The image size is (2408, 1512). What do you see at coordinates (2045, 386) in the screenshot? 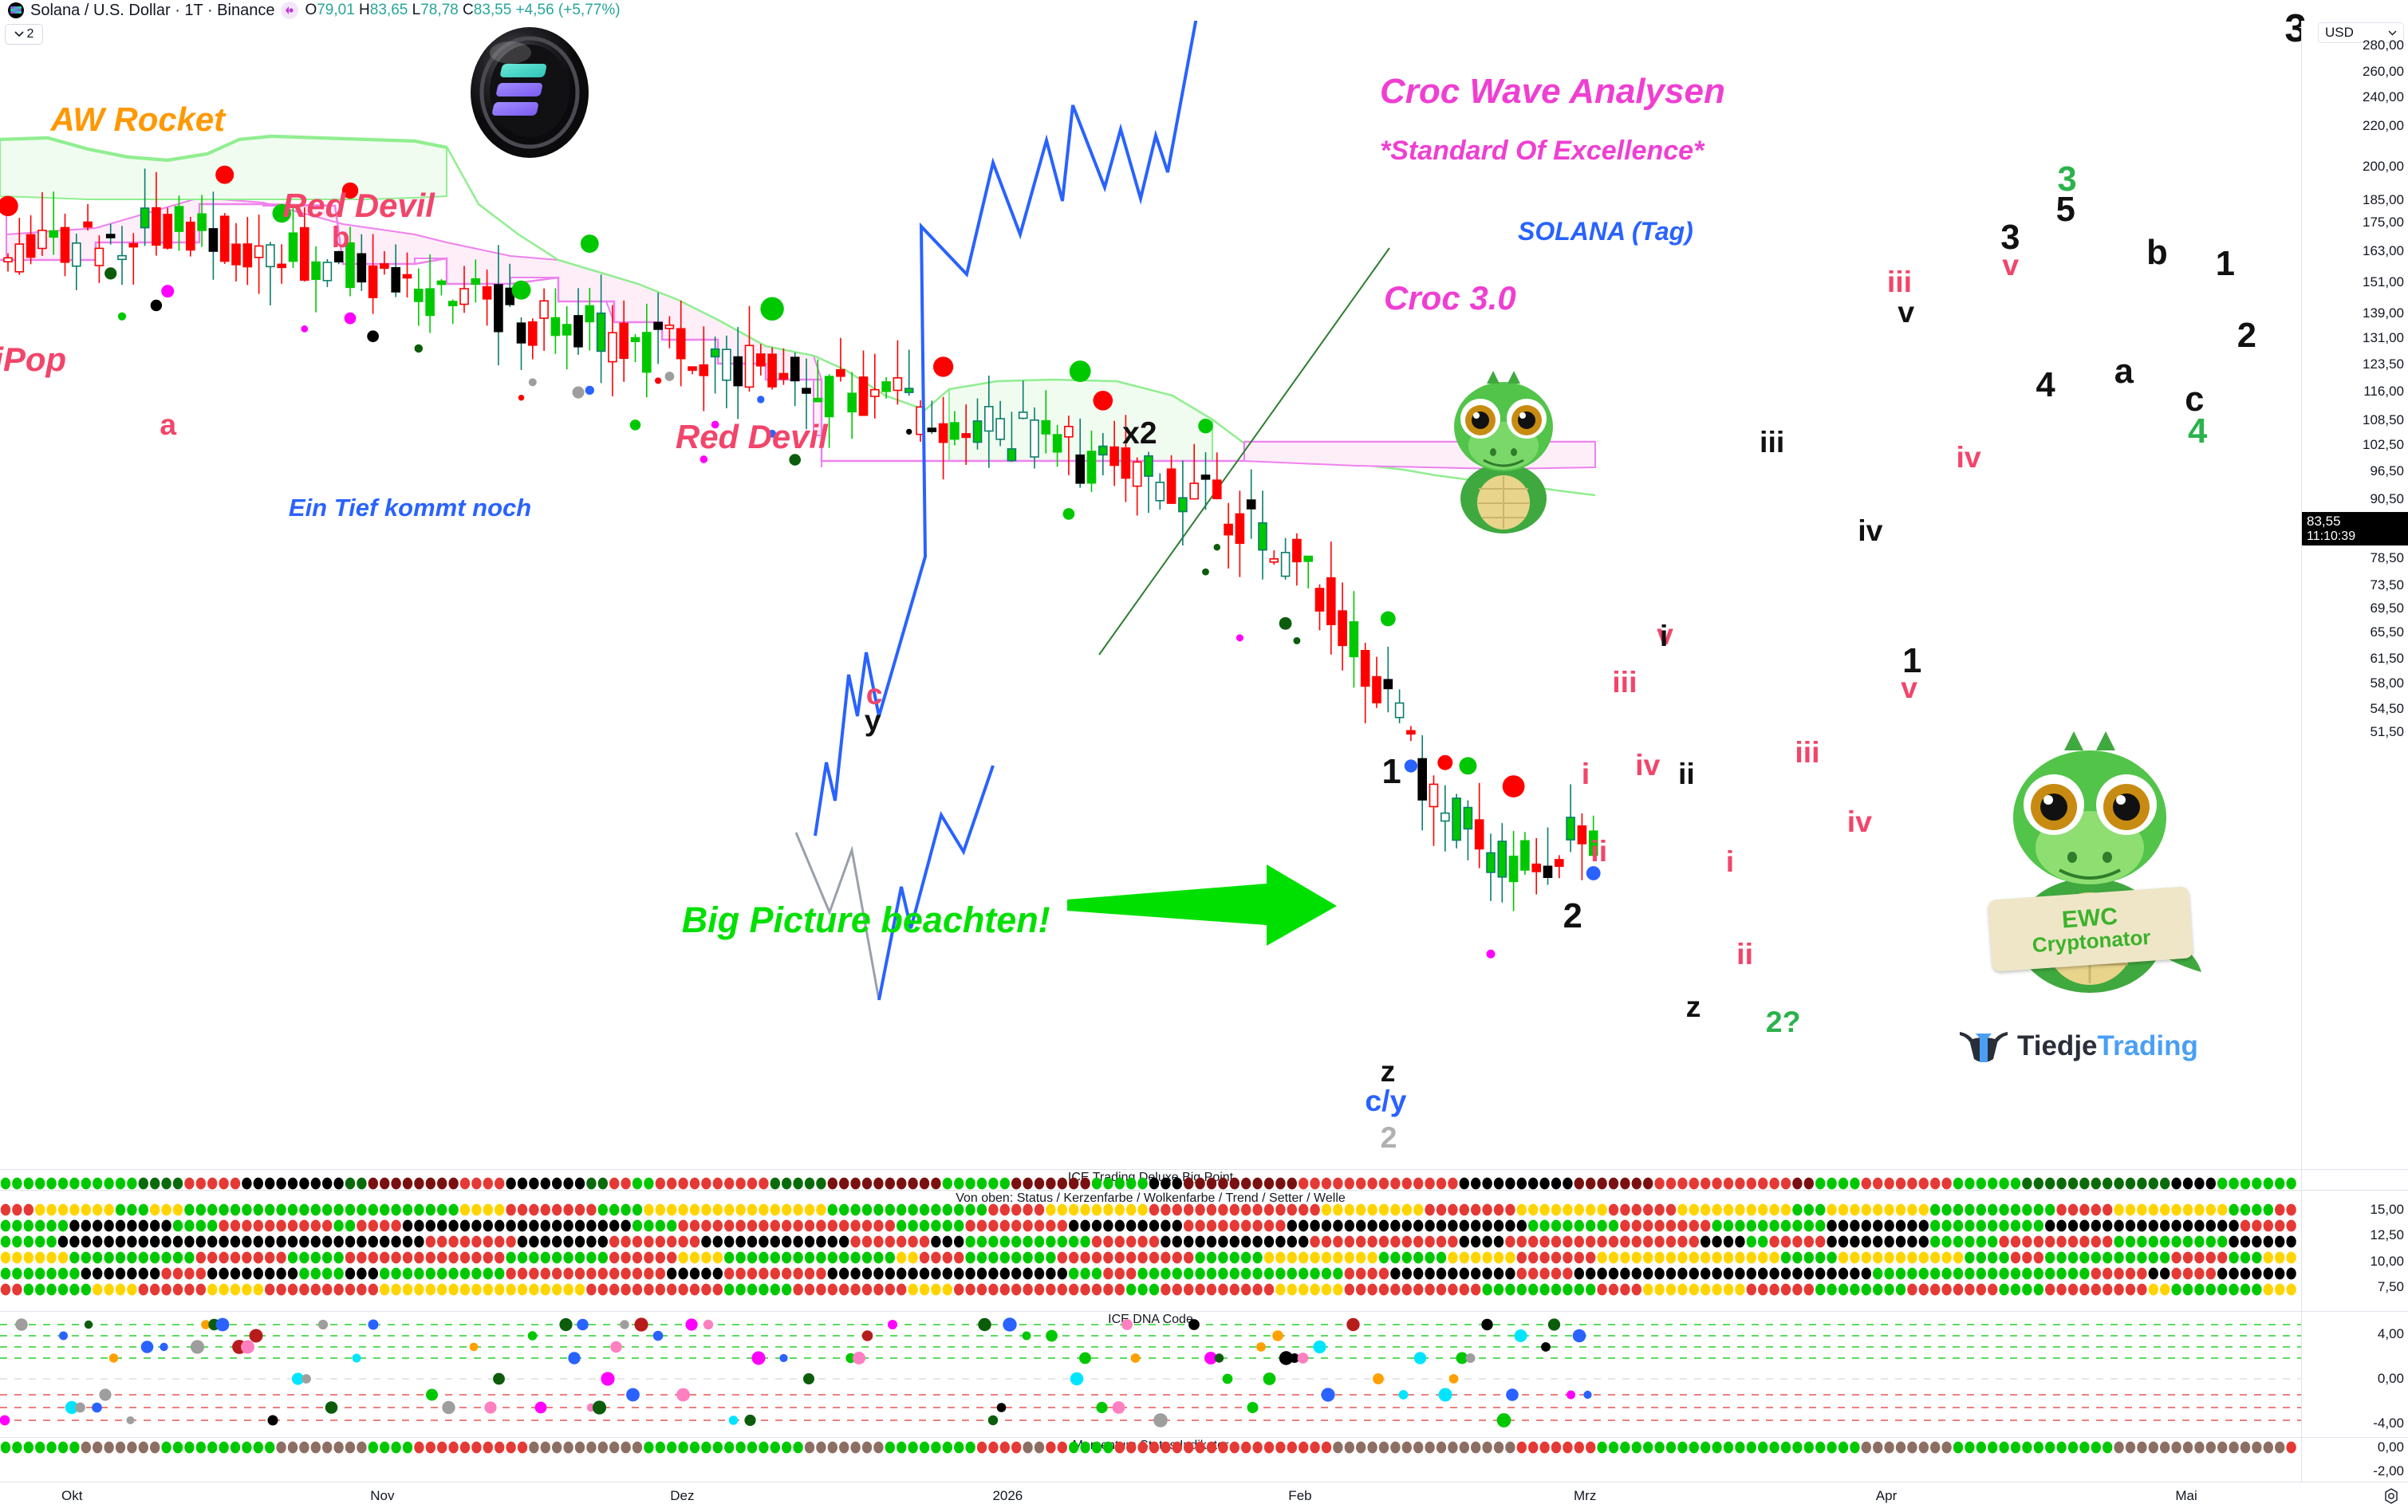
I see `wave-4-black-d: 4` at bounding box center [2045, 386].